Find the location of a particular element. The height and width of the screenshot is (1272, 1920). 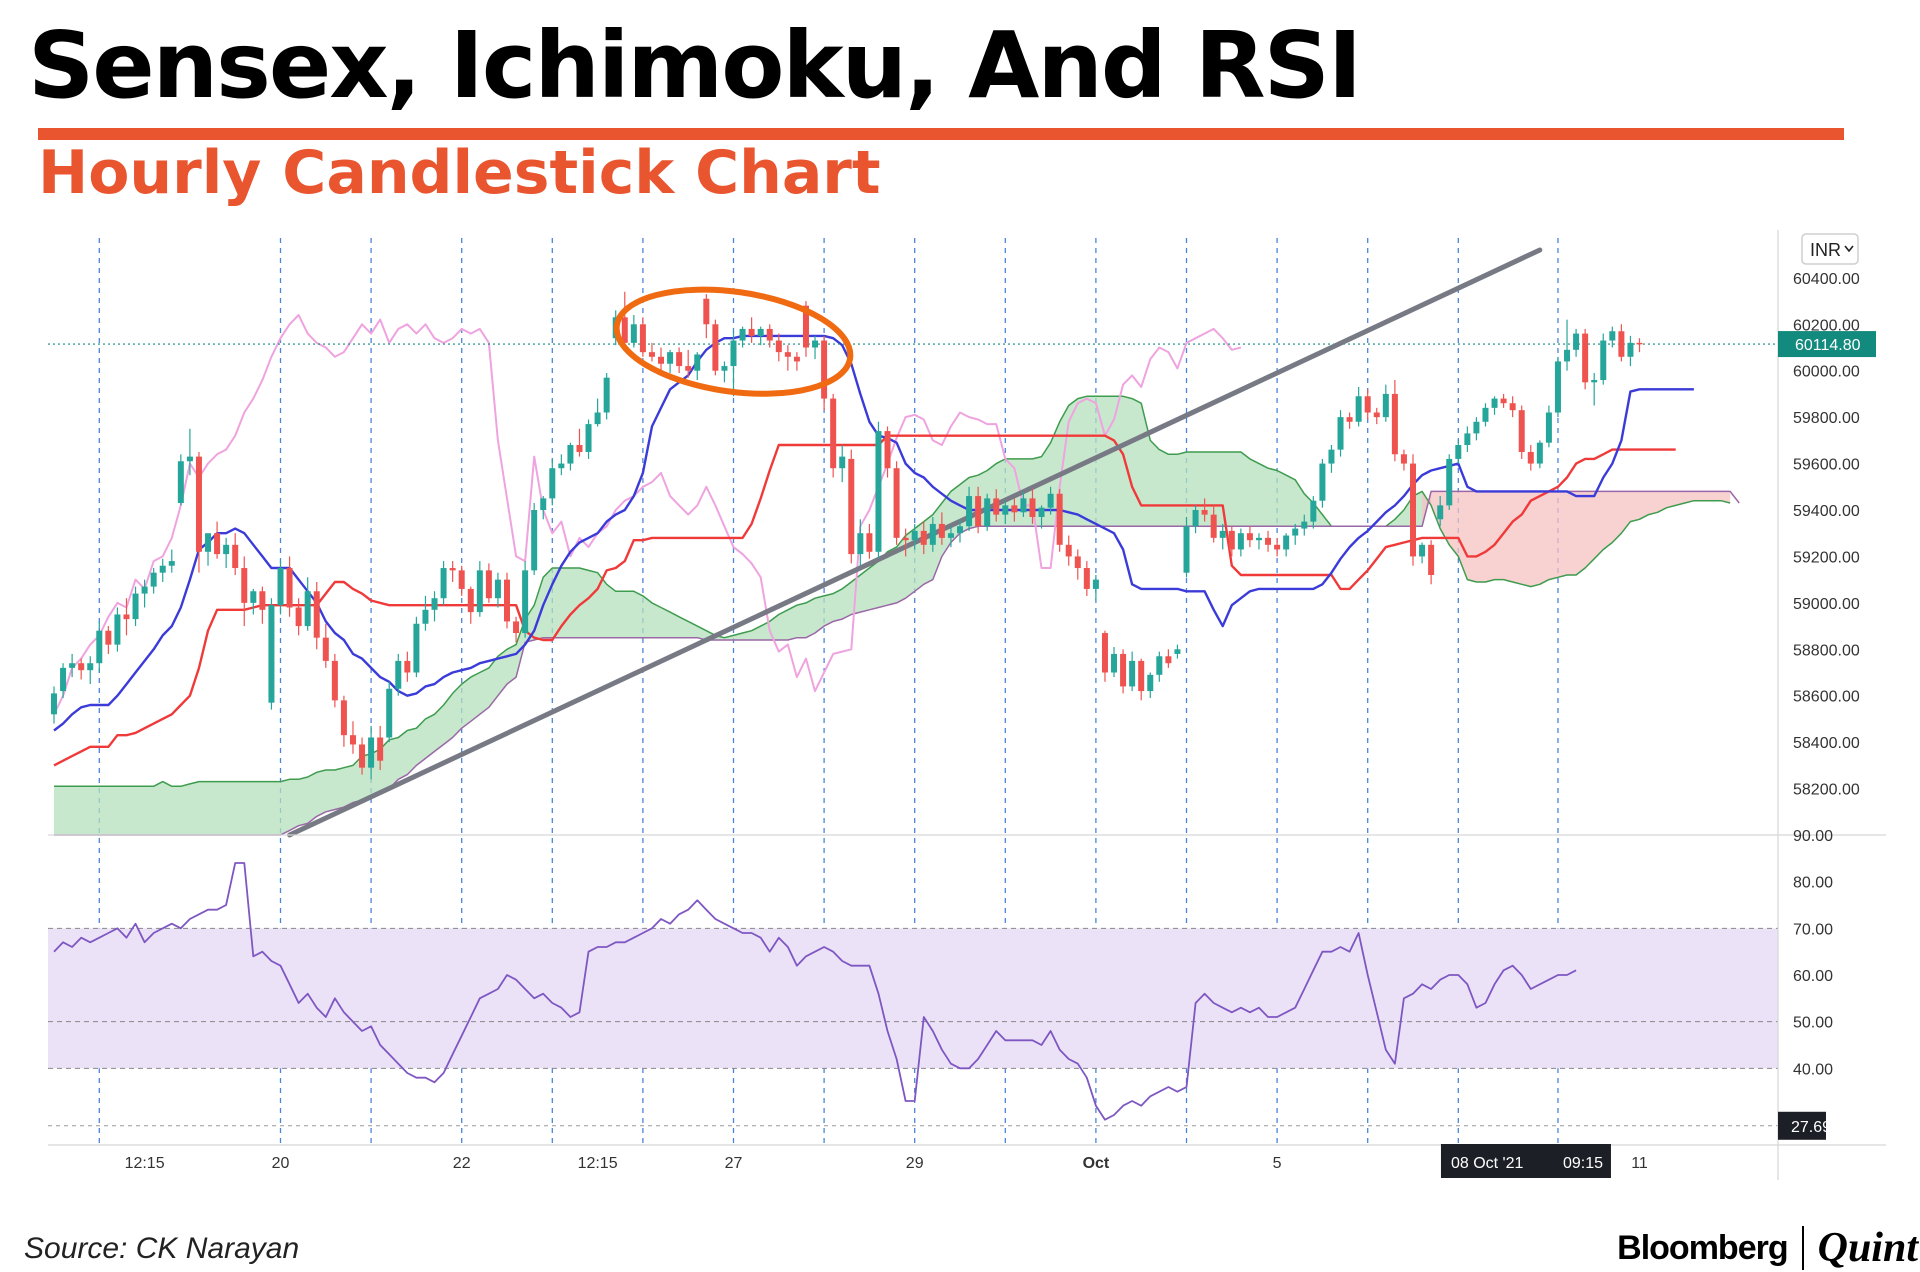

annotation-ellipse is located at coordinates (733, 341).